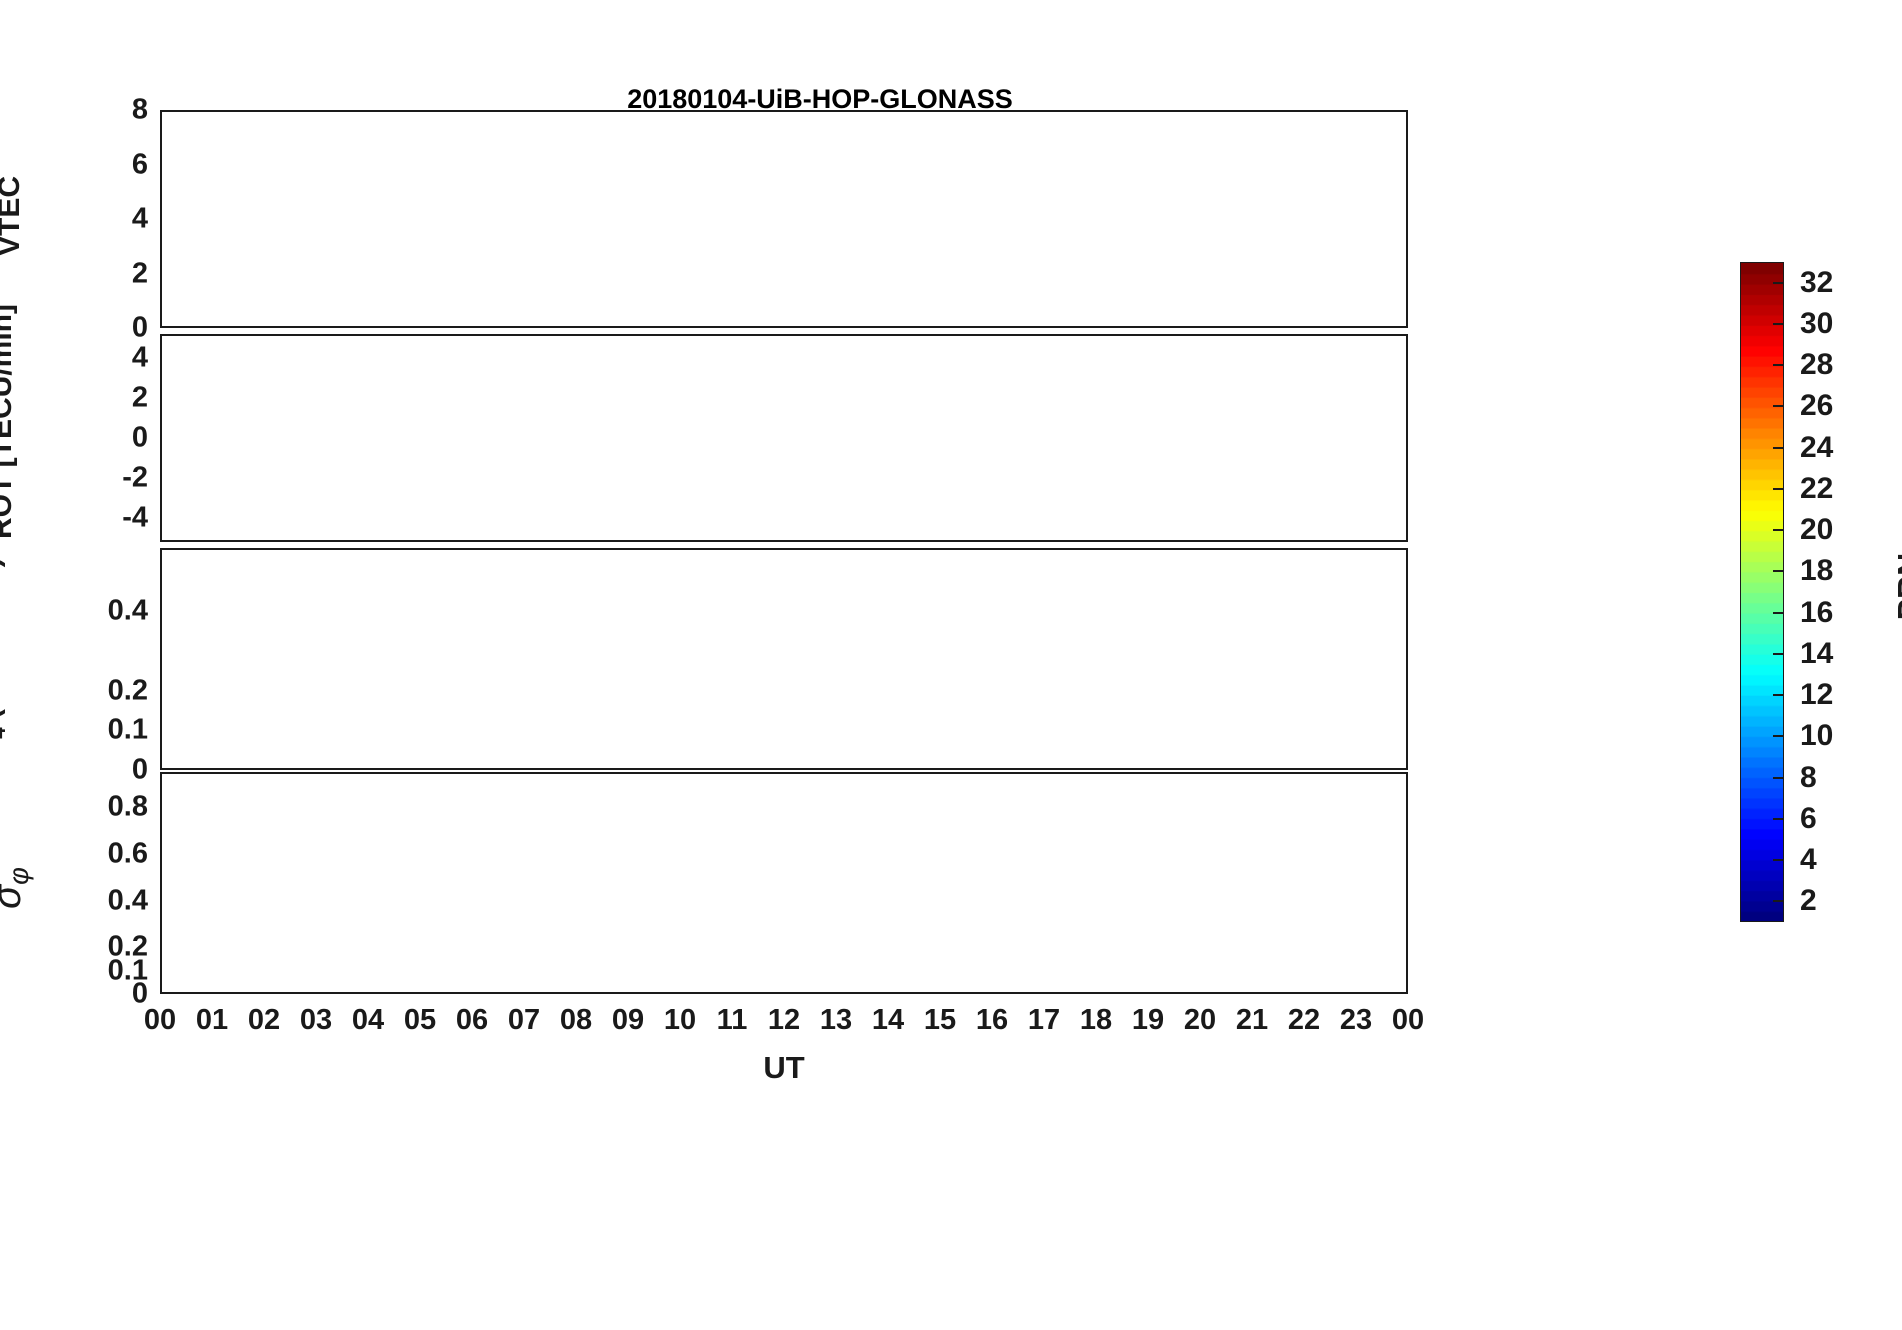 The image size is (1902, 1330). I want to click on sigmaphi-ytick-label: 0.1, so click(127, 970).